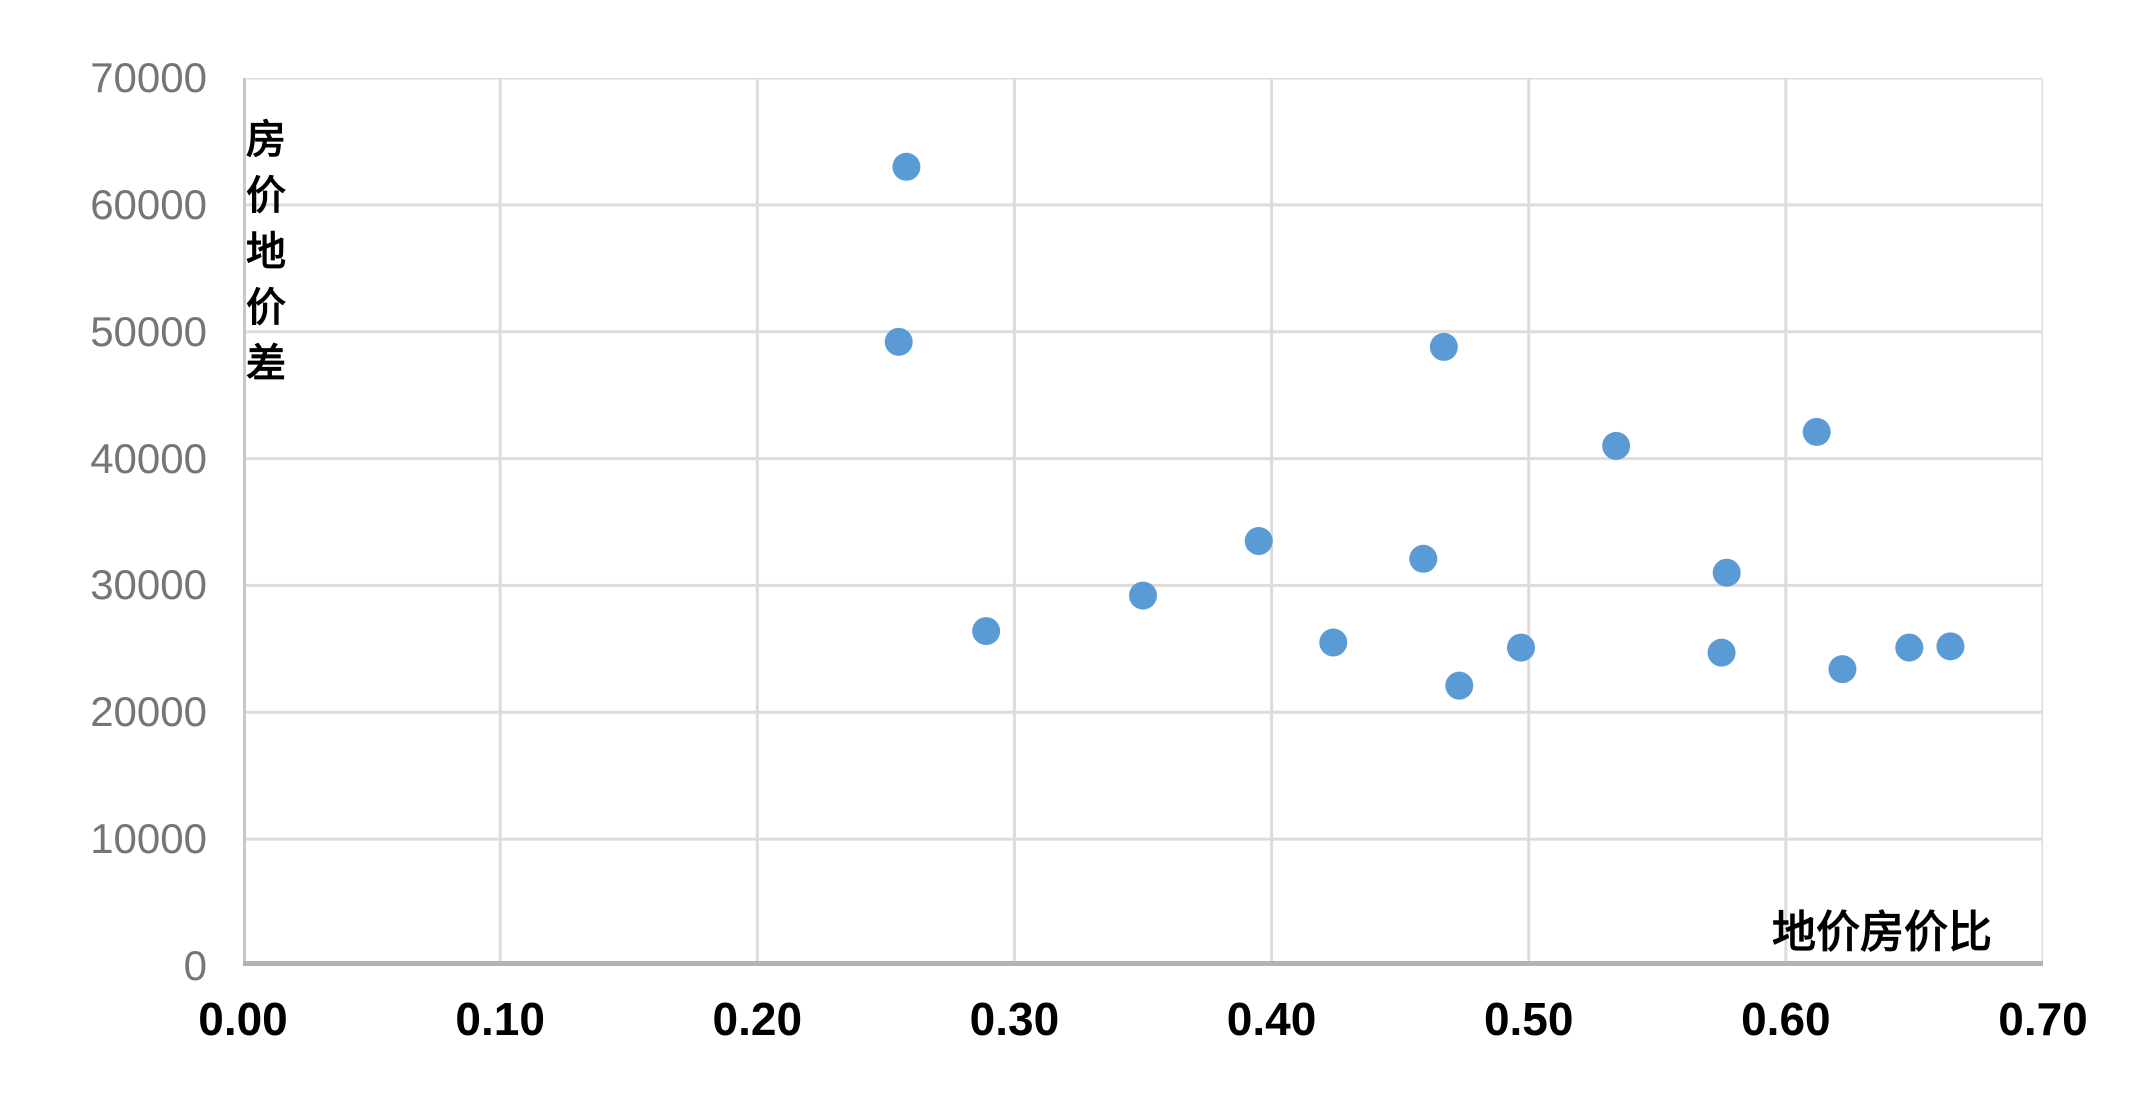 This screenshot has height=1104, width=2148. I want to click on x-tick-label: 0.10, so click(500, 1019).